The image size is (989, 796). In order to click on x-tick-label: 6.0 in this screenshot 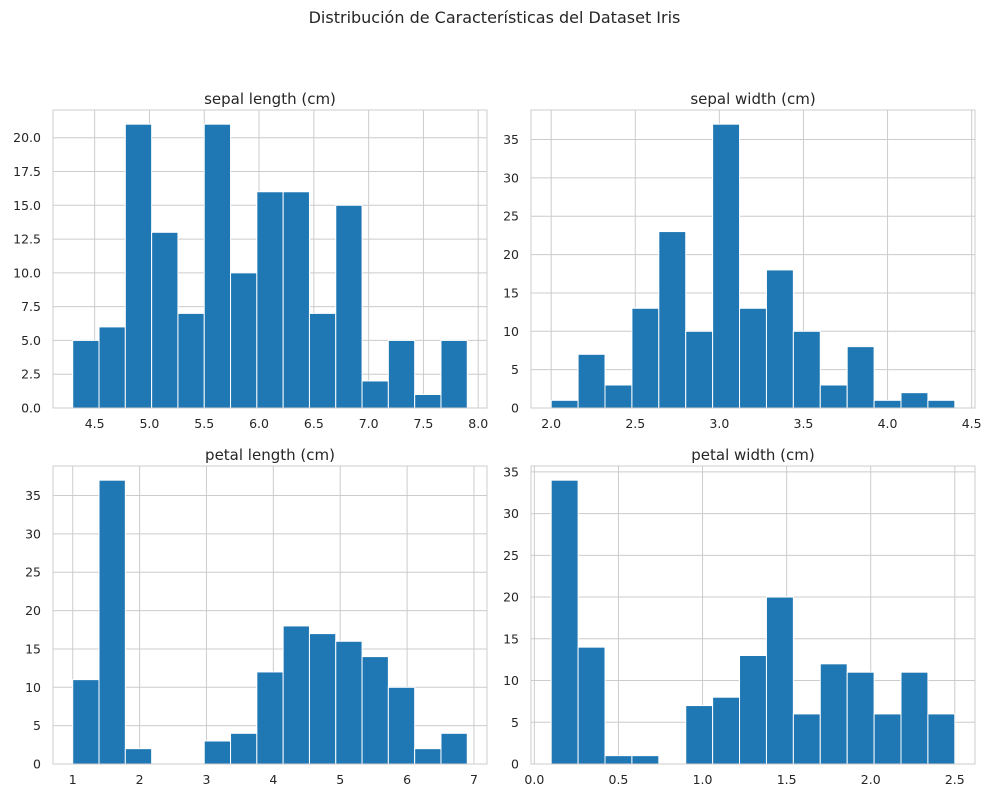, I will do `click(259, 423)`.